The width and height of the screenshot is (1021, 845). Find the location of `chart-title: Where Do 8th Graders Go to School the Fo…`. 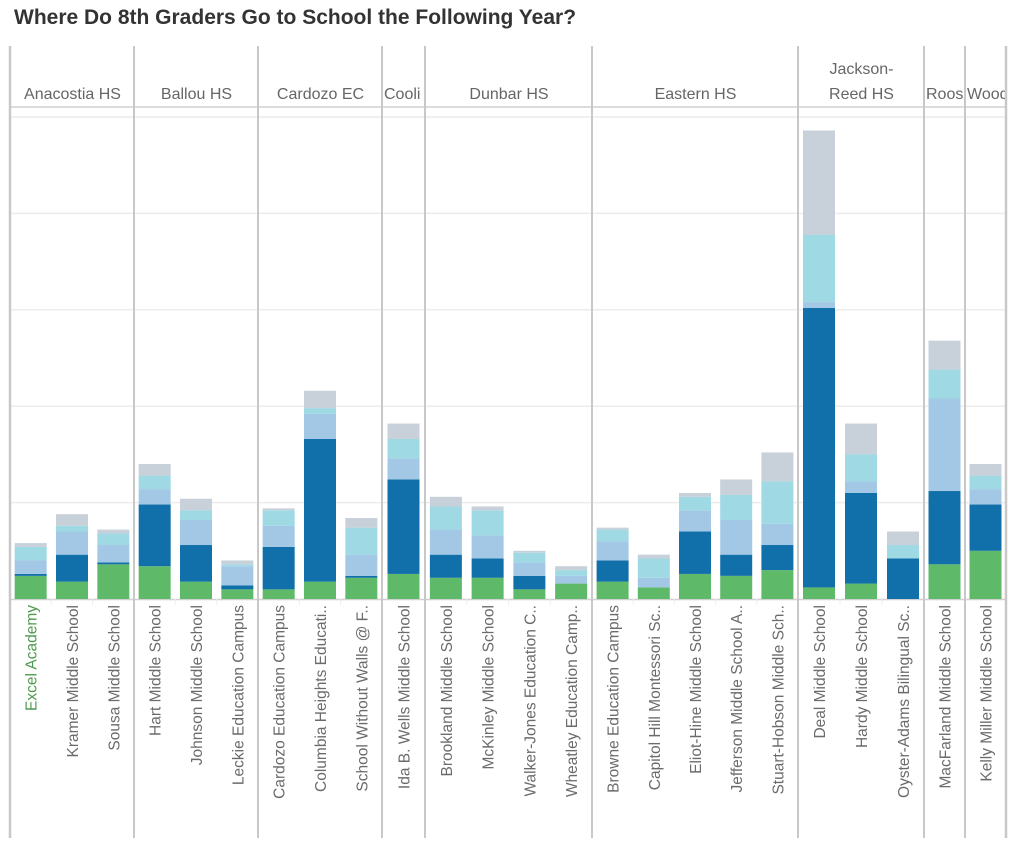

chart-title: Where Do 8th Graders Go to School the Fo… is located at coordinates (295, 17).